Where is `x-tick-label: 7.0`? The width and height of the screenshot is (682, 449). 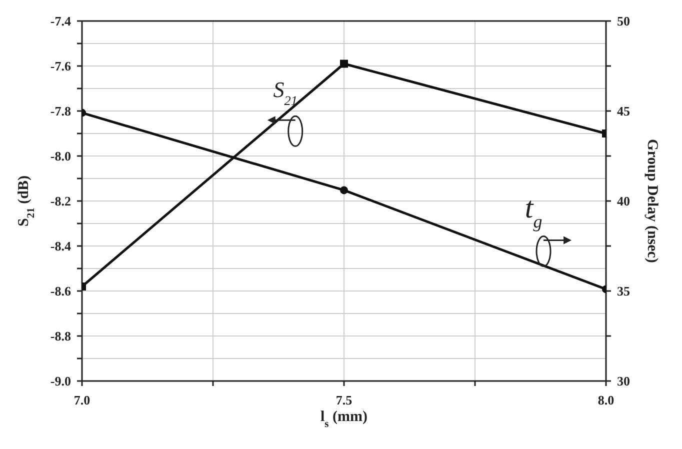
x-tick-label: 7.0 is located at coordinates (82, 400).